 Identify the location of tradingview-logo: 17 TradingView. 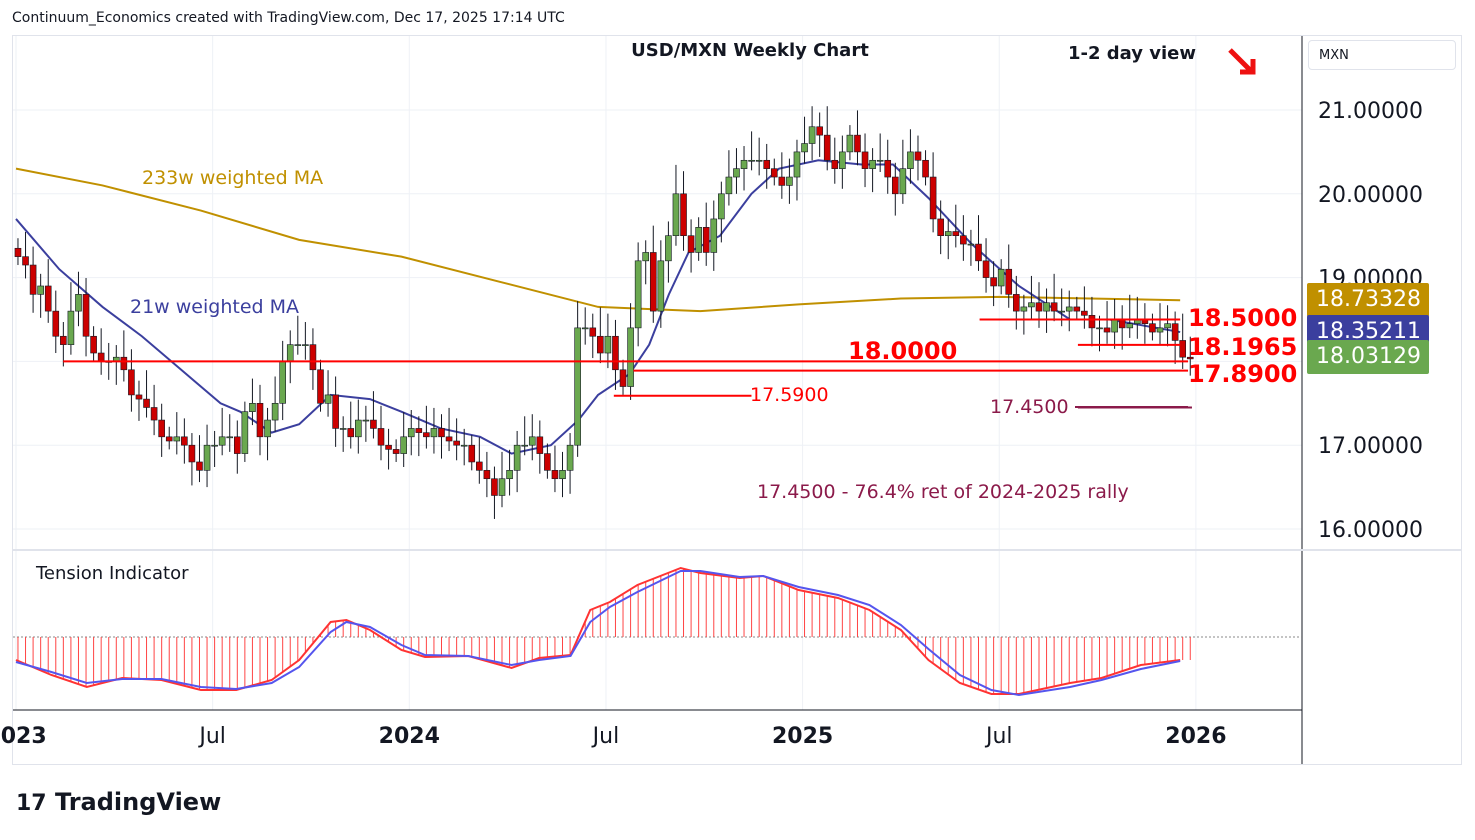
(119, 802).